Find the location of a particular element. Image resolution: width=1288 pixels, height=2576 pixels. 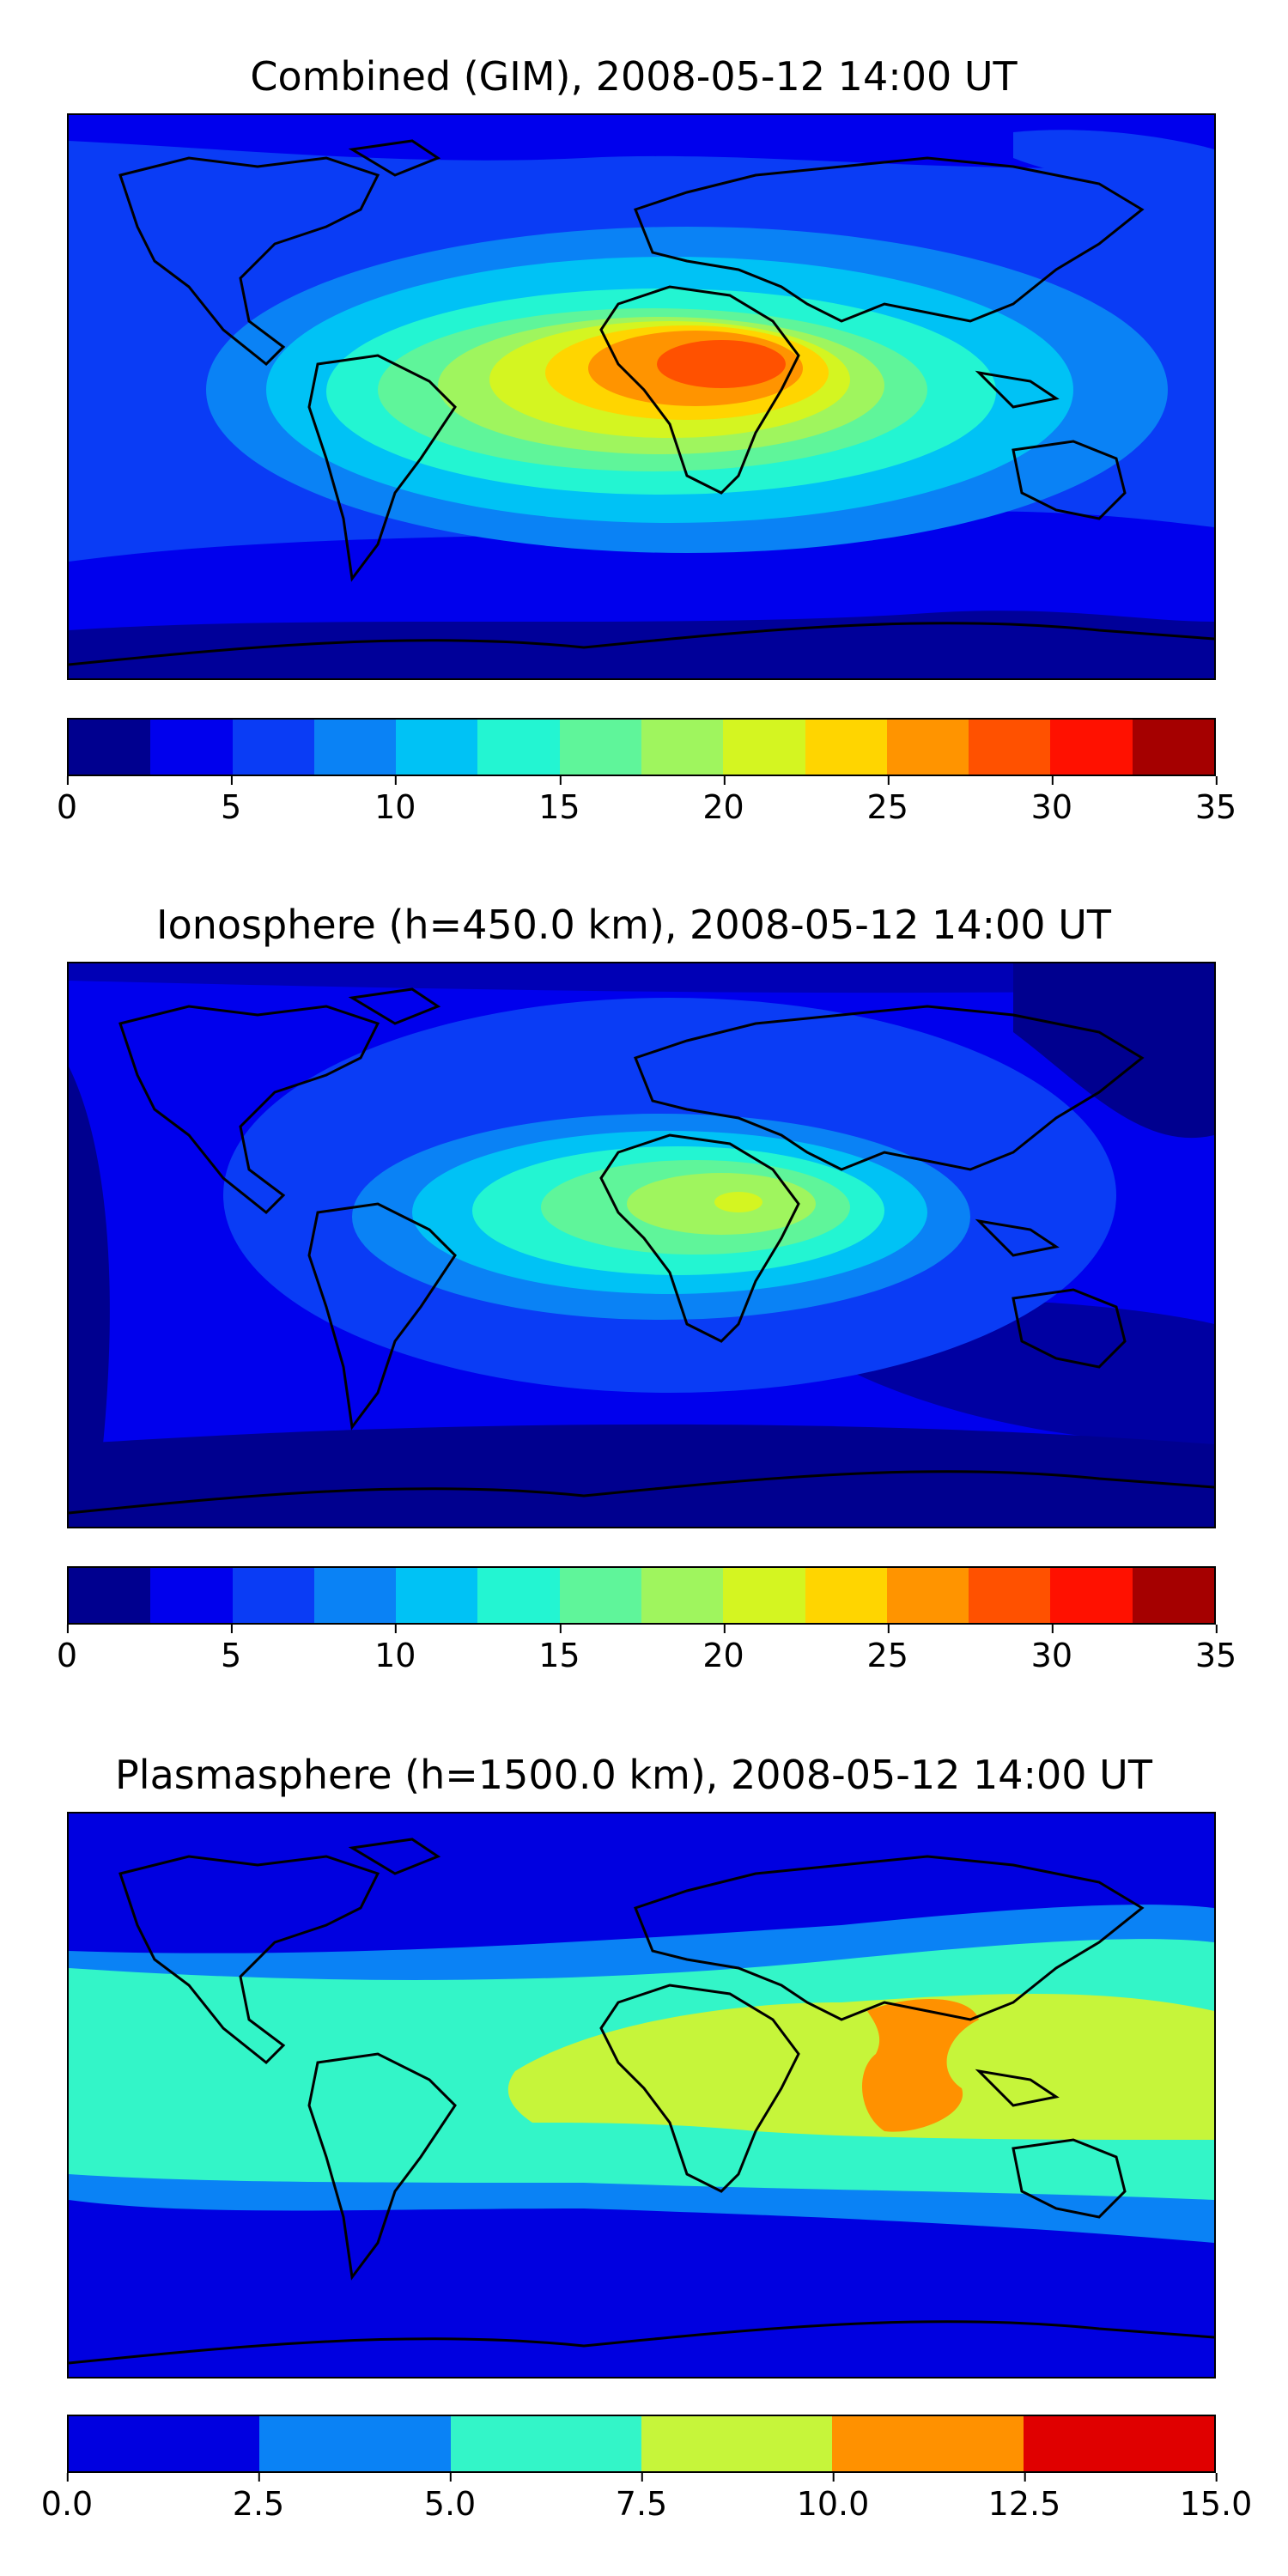

tick-label: 10.0 is located at coordinates (833, 2498).